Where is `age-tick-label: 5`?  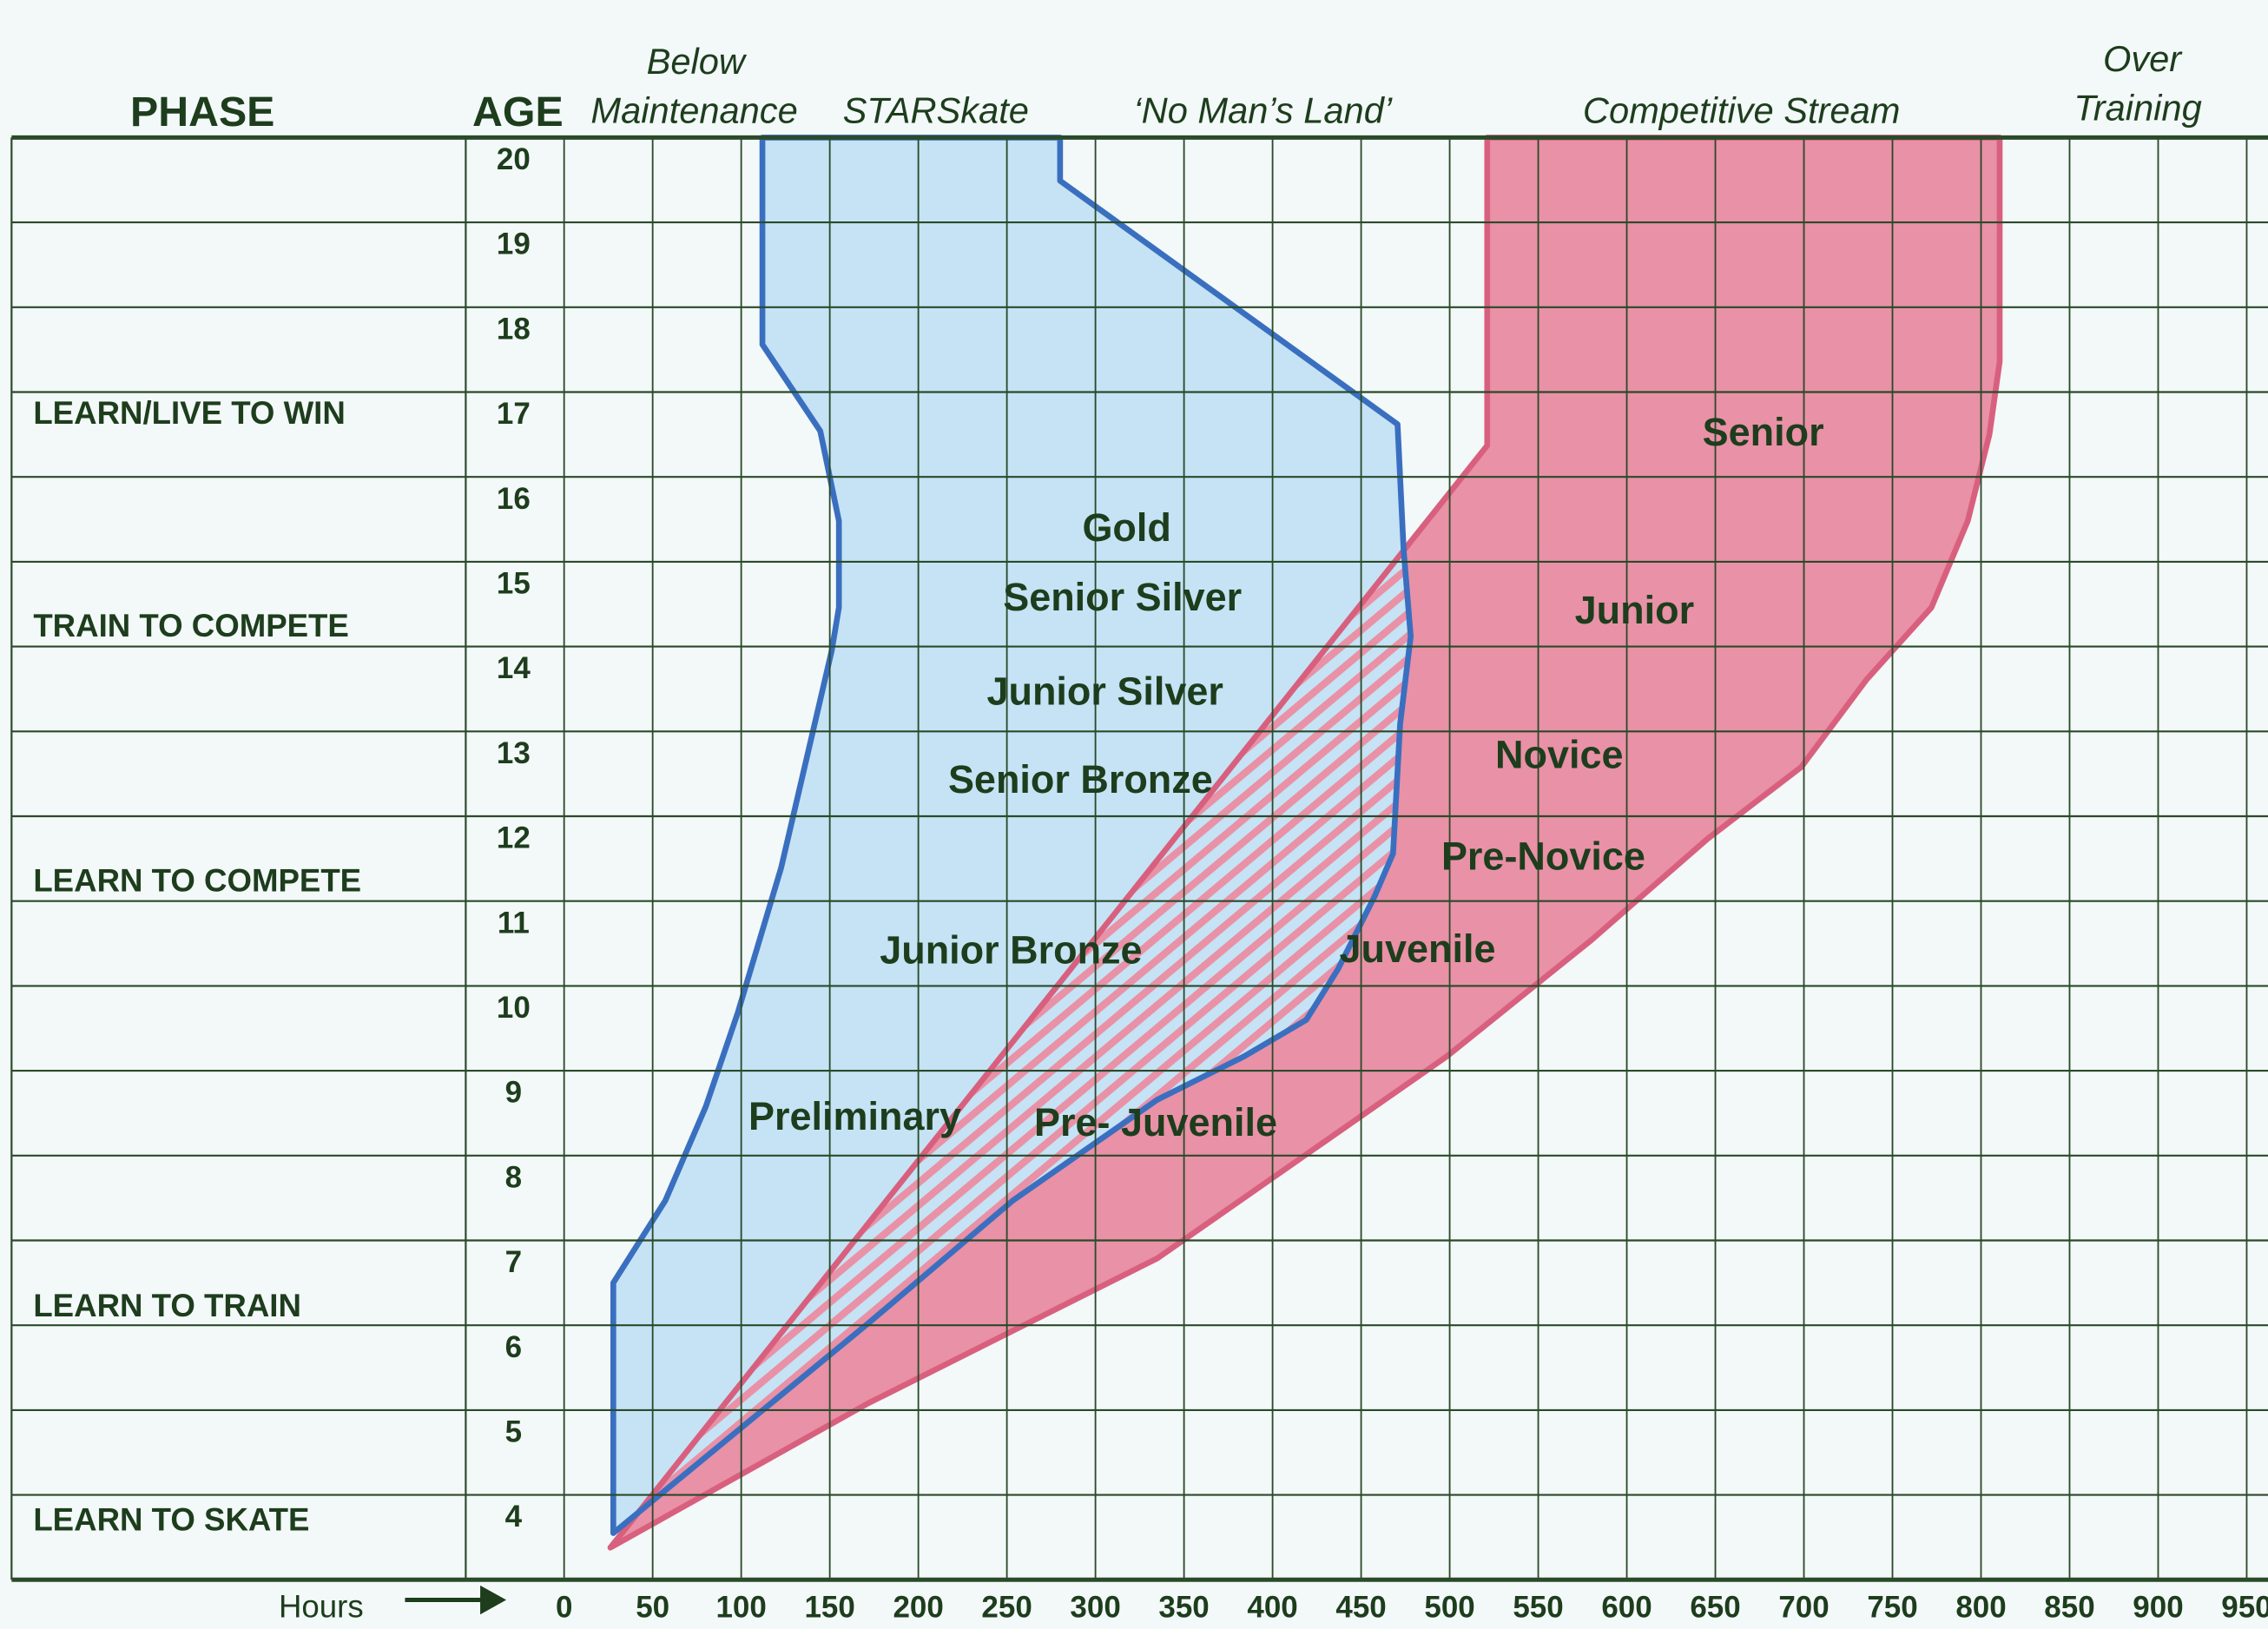
age-tick-label: 5 is located at coordinates (513, 1432).